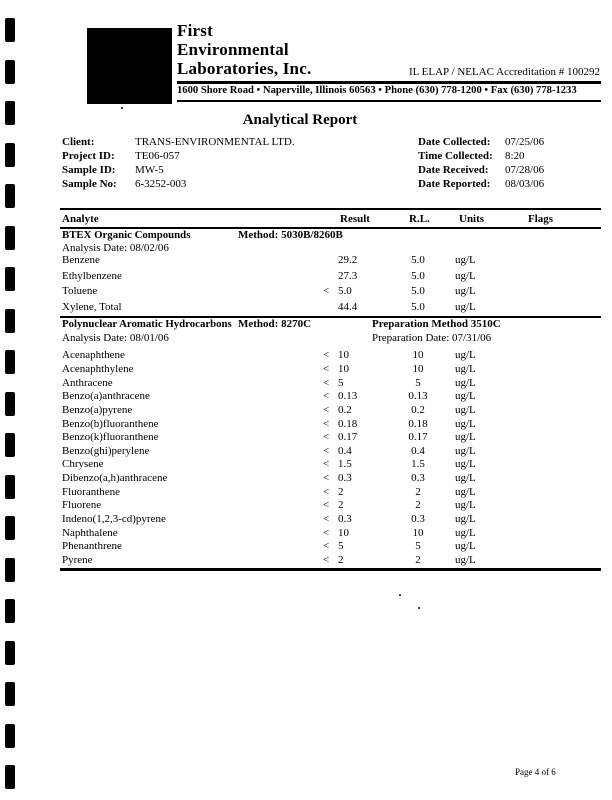  I want to click on reporting-limit: 0.2, so click(418, 409).